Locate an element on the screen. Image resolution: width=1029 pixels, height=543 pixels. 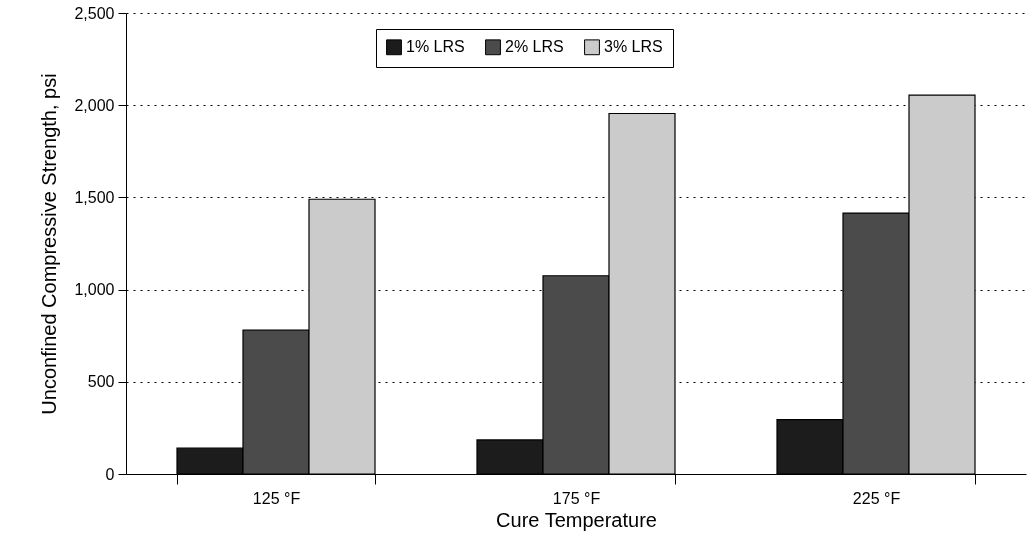
x-tick-label: 225 °F is located at coordinates (876, 498).